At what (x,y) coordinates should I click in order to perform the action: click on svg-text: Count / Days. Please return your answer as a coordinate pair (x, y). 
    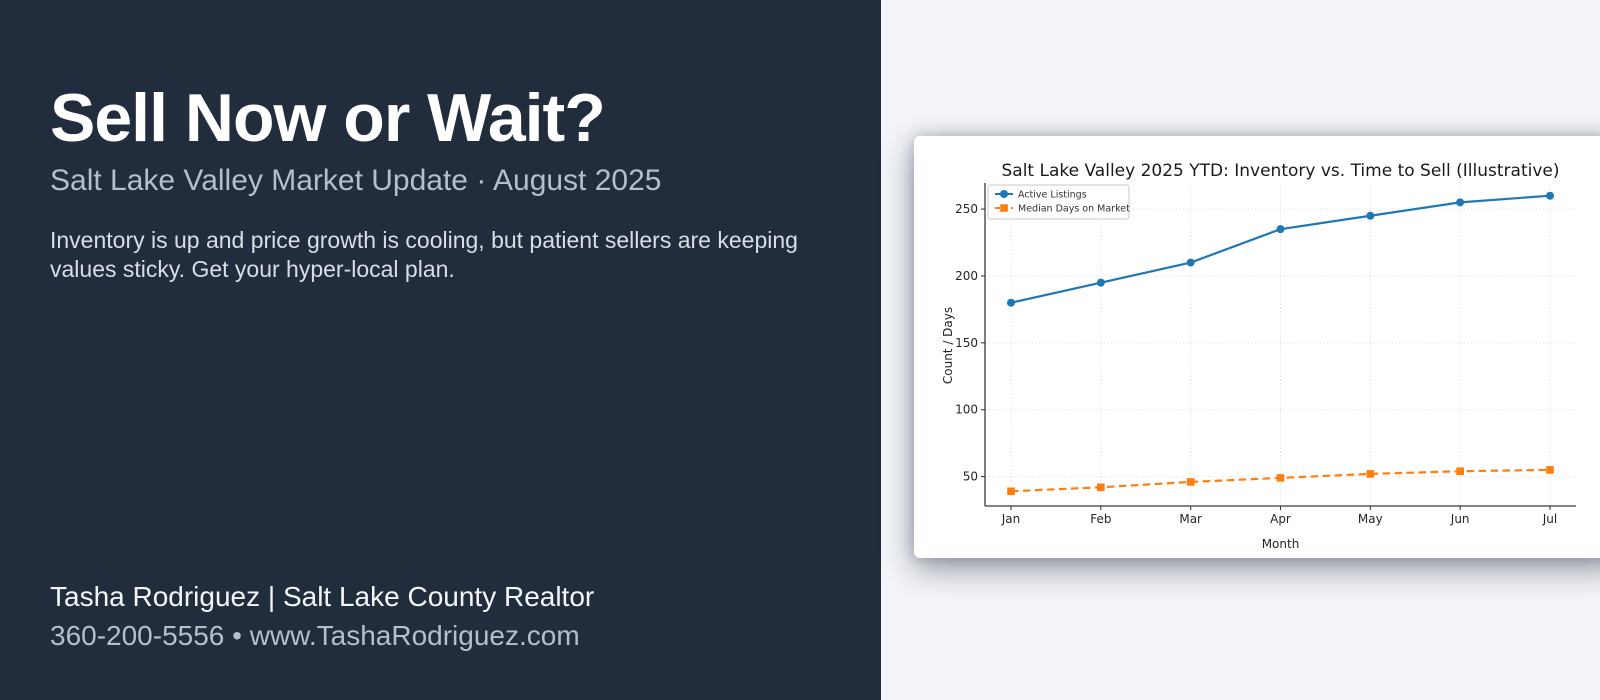
    Looking at the image, I should click on (948, 345).